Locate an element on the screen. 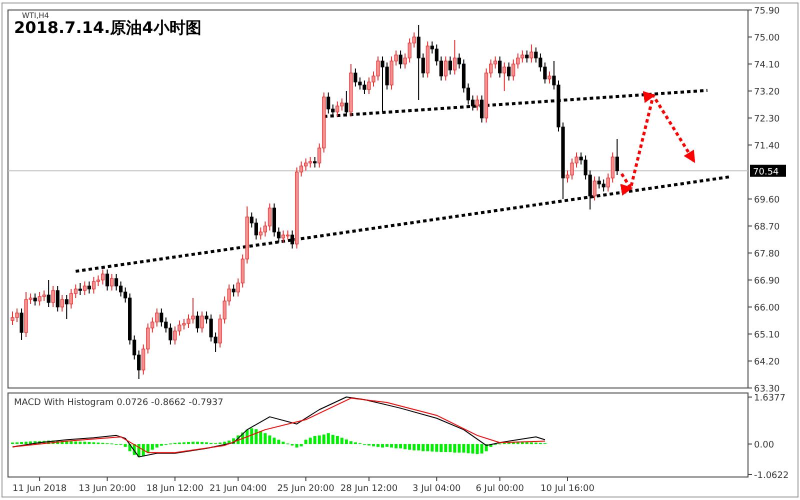  y-tick-label: 0.00 is located at coordinates (764, 445).